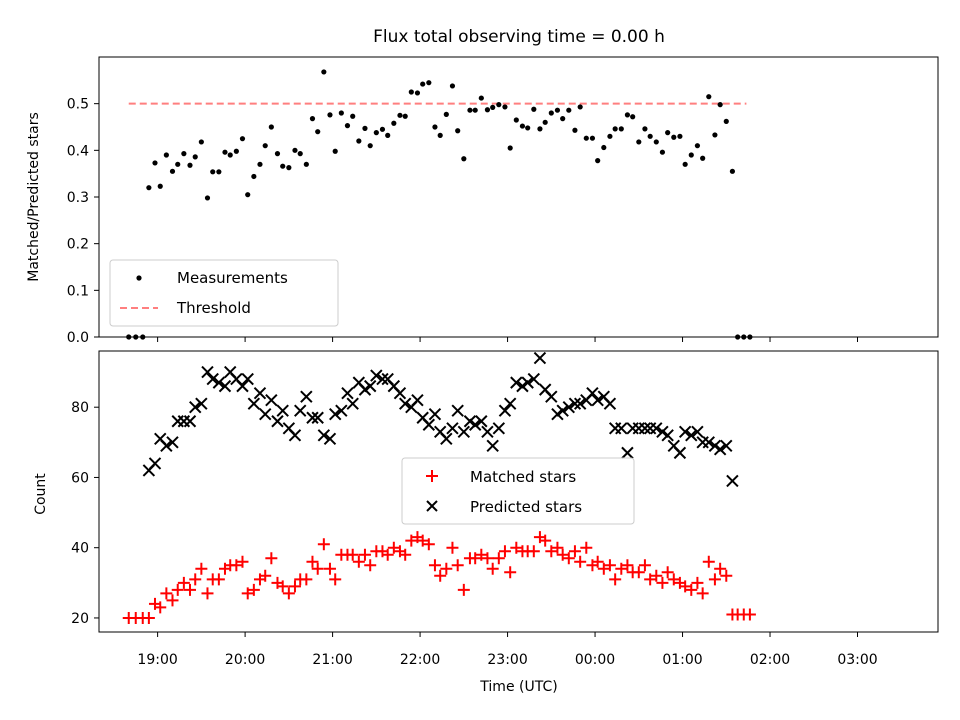 This screenshot has height=720, width=960. Describe the element at coordinates (224, 293) in the screenshot. I see `top-legend: Measurements Threshold` at that location.